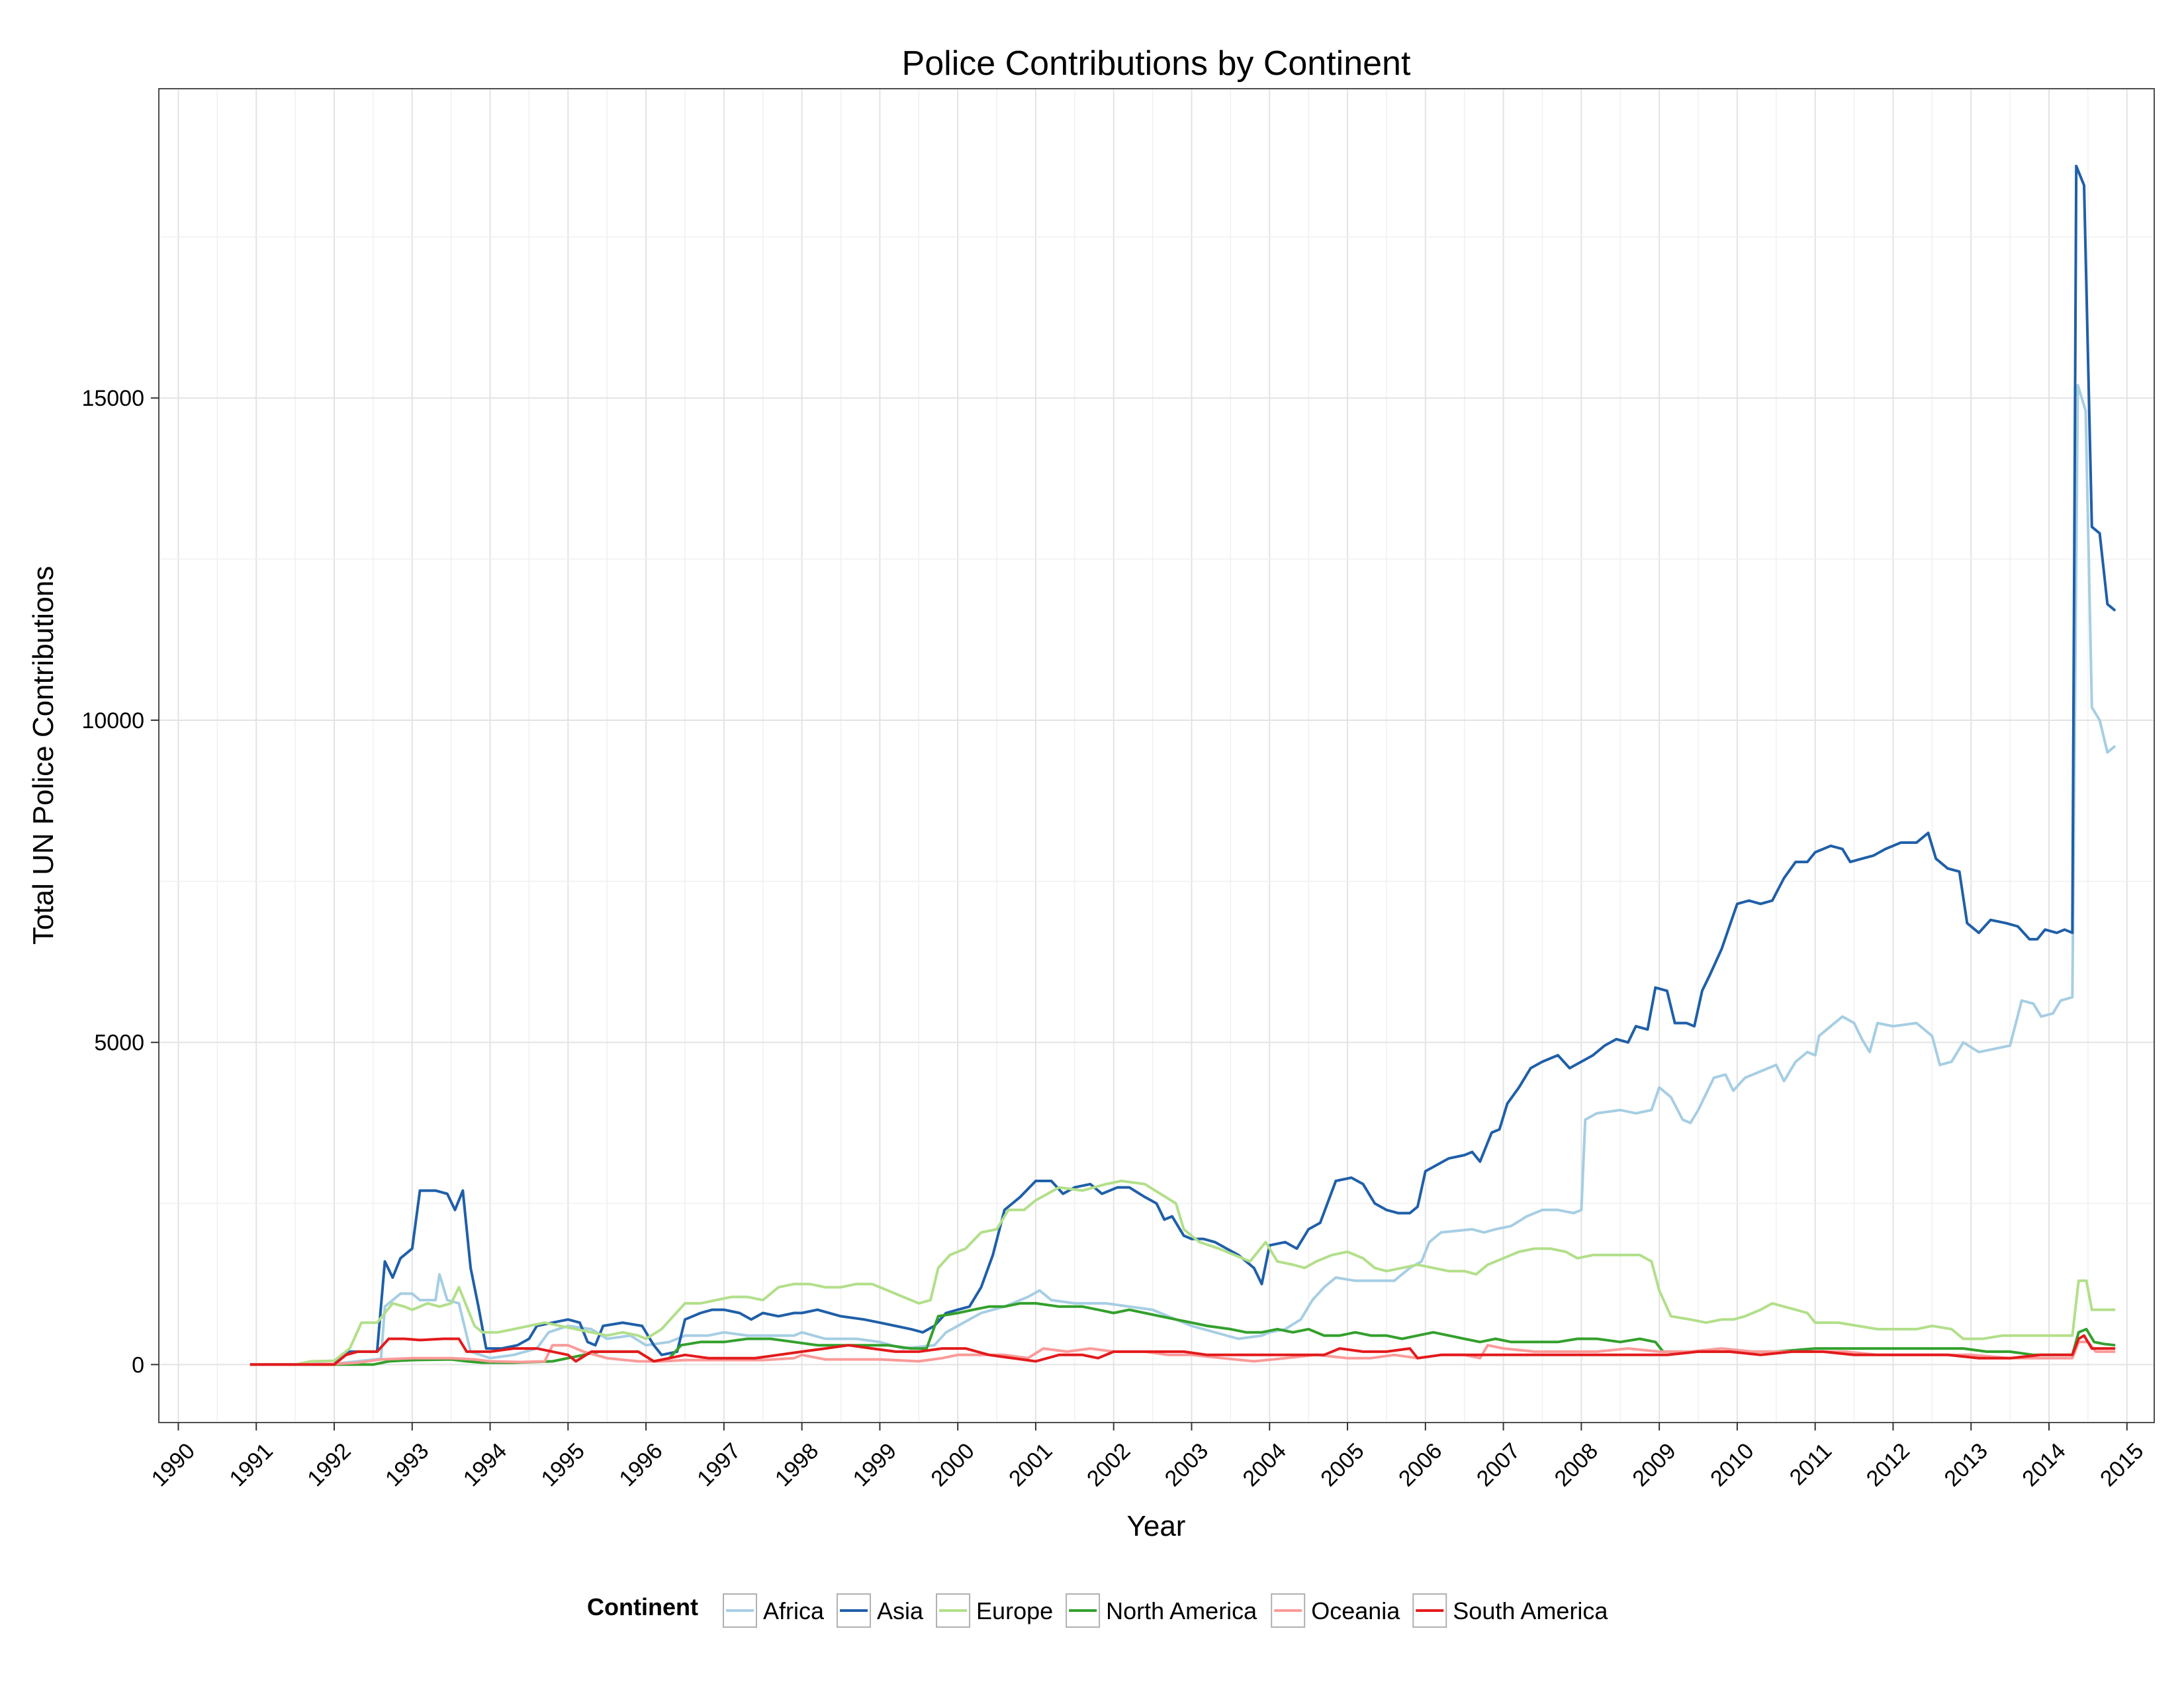 This screenshot has height=1688, width=2184. Describe the element at coordinates (1264, 1464) in the screenshot. I see `x-tick-label: 2004` at that location.